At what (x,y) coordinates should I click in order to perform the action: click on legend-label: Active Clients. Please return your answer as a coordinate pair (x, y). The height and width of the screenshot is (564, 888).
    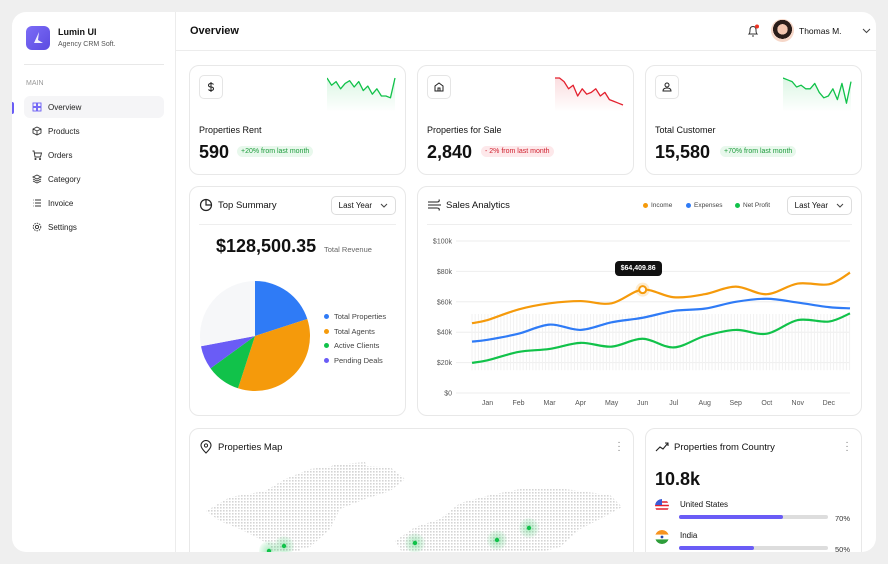
    Looking at the image, I should click on (357, 345).